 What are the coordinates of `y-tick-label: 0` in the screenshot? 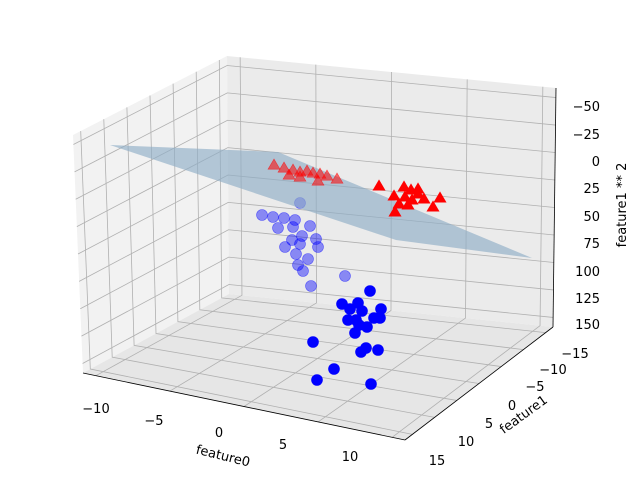 It's located at (512, 406).